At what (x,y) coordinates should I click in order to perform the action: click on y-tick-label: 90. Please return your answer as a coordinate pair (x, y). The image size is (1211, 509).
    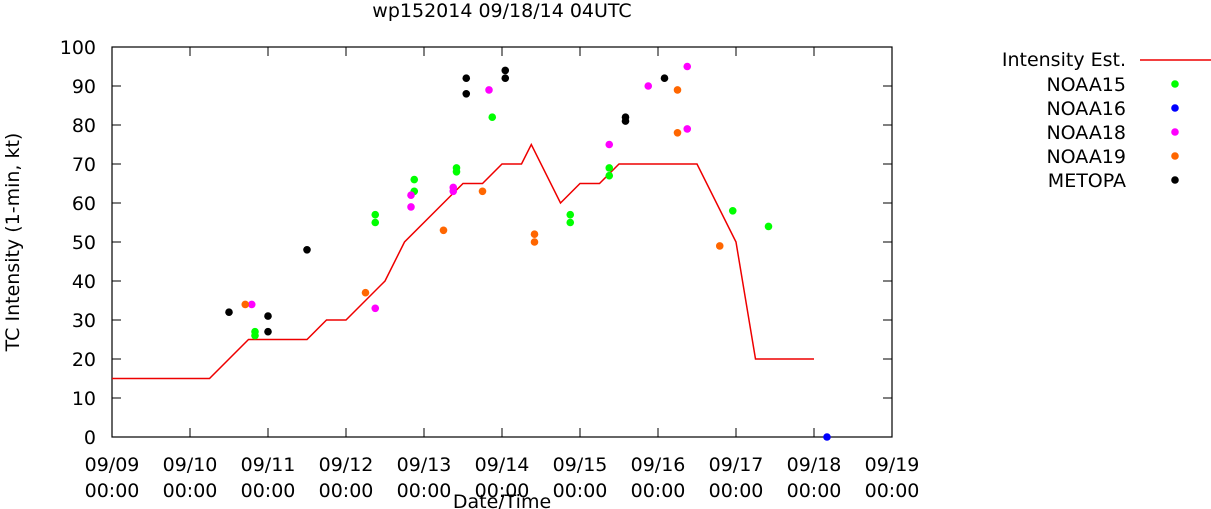
    Looking at the image, I should click on (84, 87).